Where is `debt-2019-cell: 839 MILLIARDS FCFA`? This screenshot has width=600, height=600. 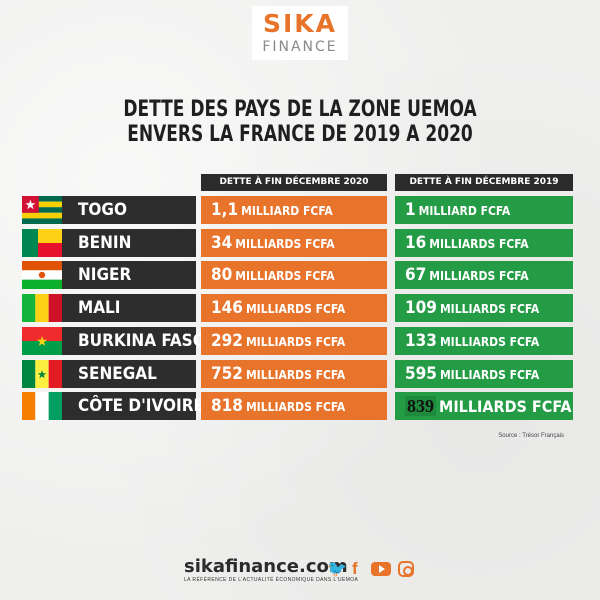
debt-2019-cell: 839 MILLIARDS FCFA is located at coordinates (484, 406).